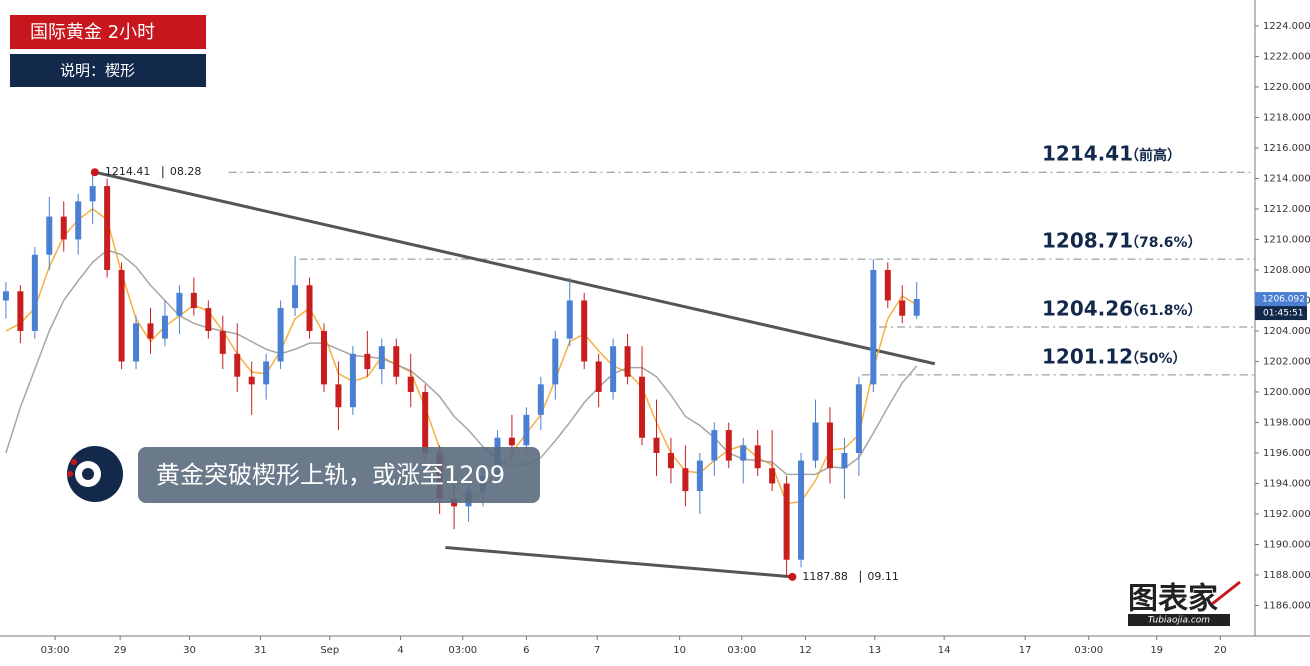 This screenshot has width=1310, height=666. I want to click on countdown-tag, so click(1281, 313).